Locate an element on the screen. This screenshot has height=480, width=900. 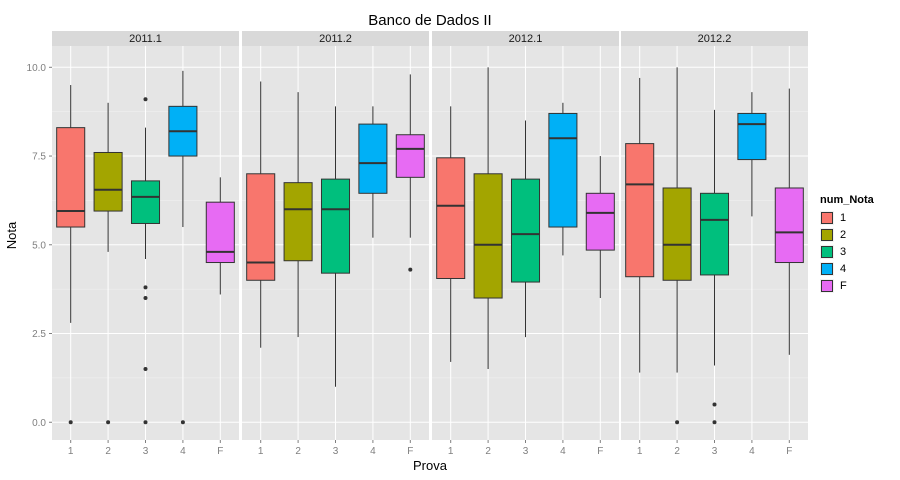
legend-label: 4 is located at coordinates (843, 268).